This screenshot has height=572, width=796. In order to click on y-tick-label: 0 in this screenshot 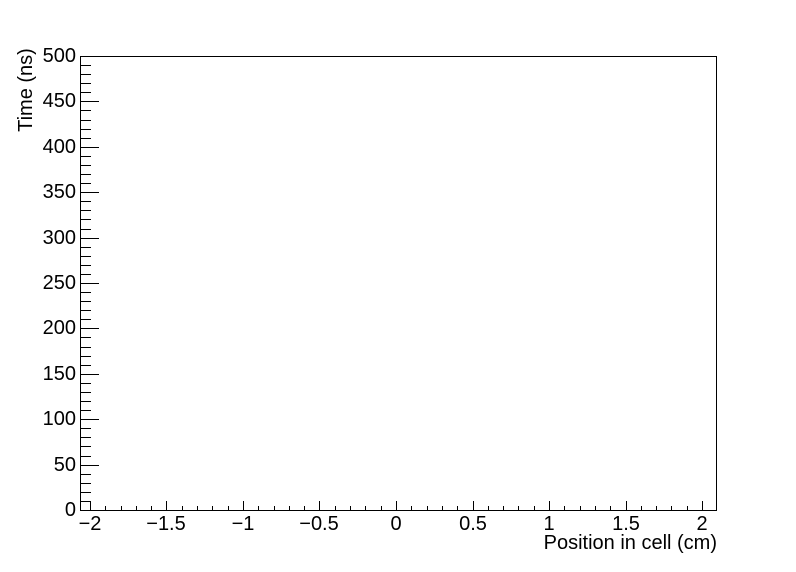, I will do `click(70, 510)`.